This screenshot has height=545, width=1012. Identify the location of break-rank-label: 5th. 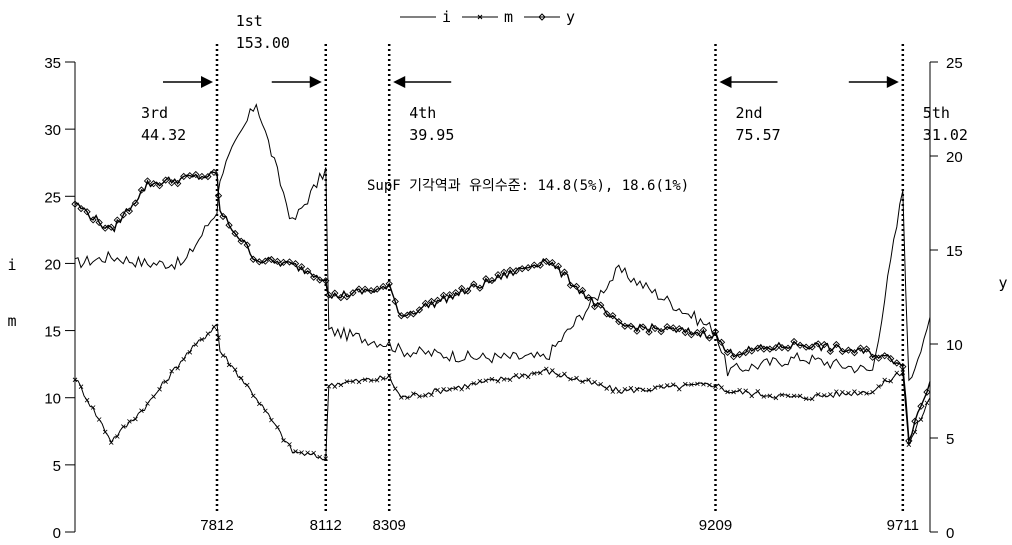
(936, 113).